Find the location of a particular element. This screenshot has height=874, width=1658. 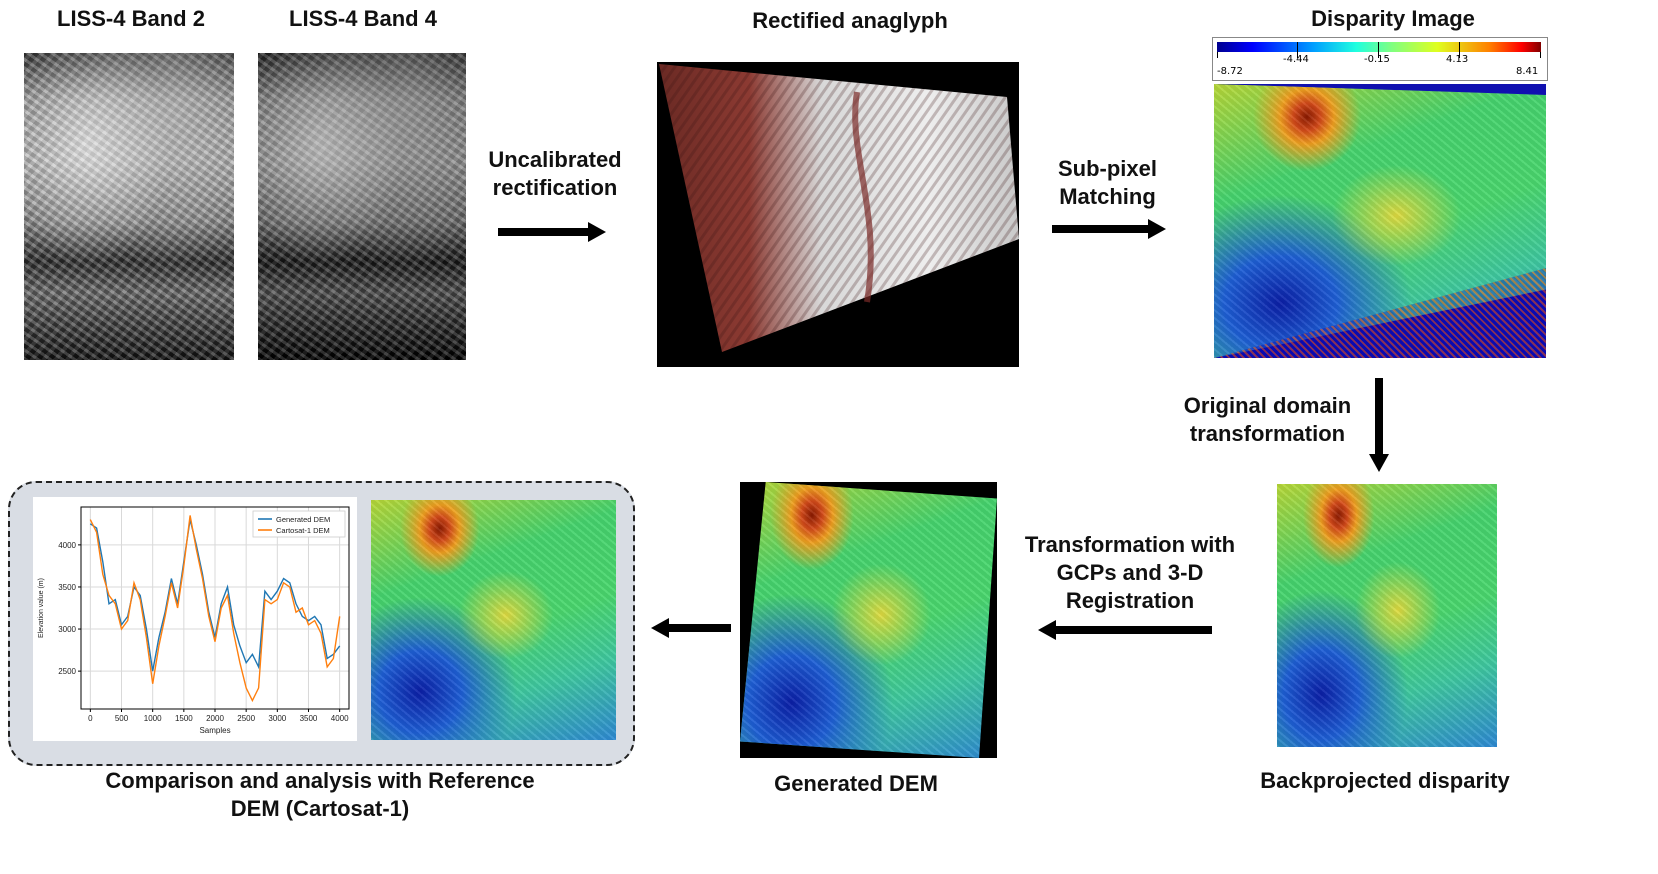

y-axis-label: Elevation value (m) is located at coordinates (41, 608).